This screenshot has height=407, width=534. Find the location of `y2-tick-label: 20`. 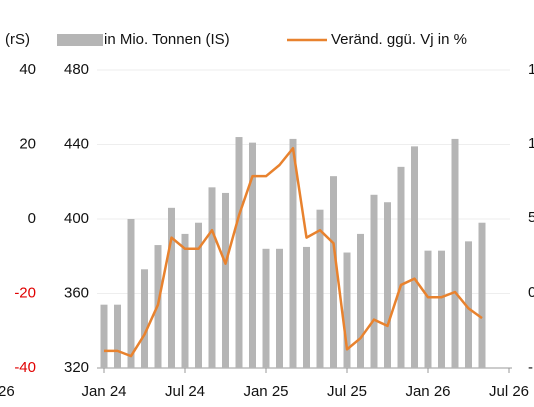

y2-tick-label: 20 is located at coordinates (27, 143).